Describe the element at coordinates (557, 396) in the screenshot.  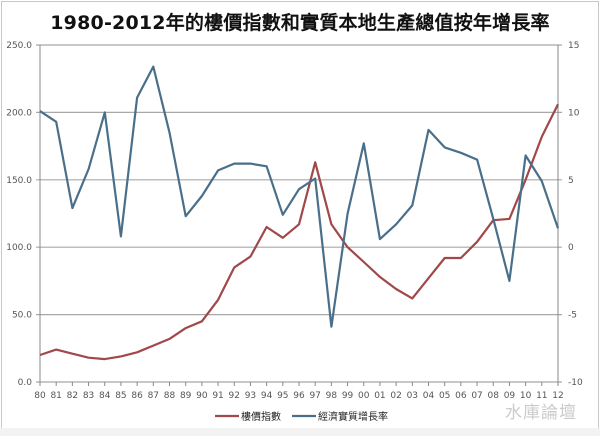
I see `x-axis-tick-label: 12` at that location.